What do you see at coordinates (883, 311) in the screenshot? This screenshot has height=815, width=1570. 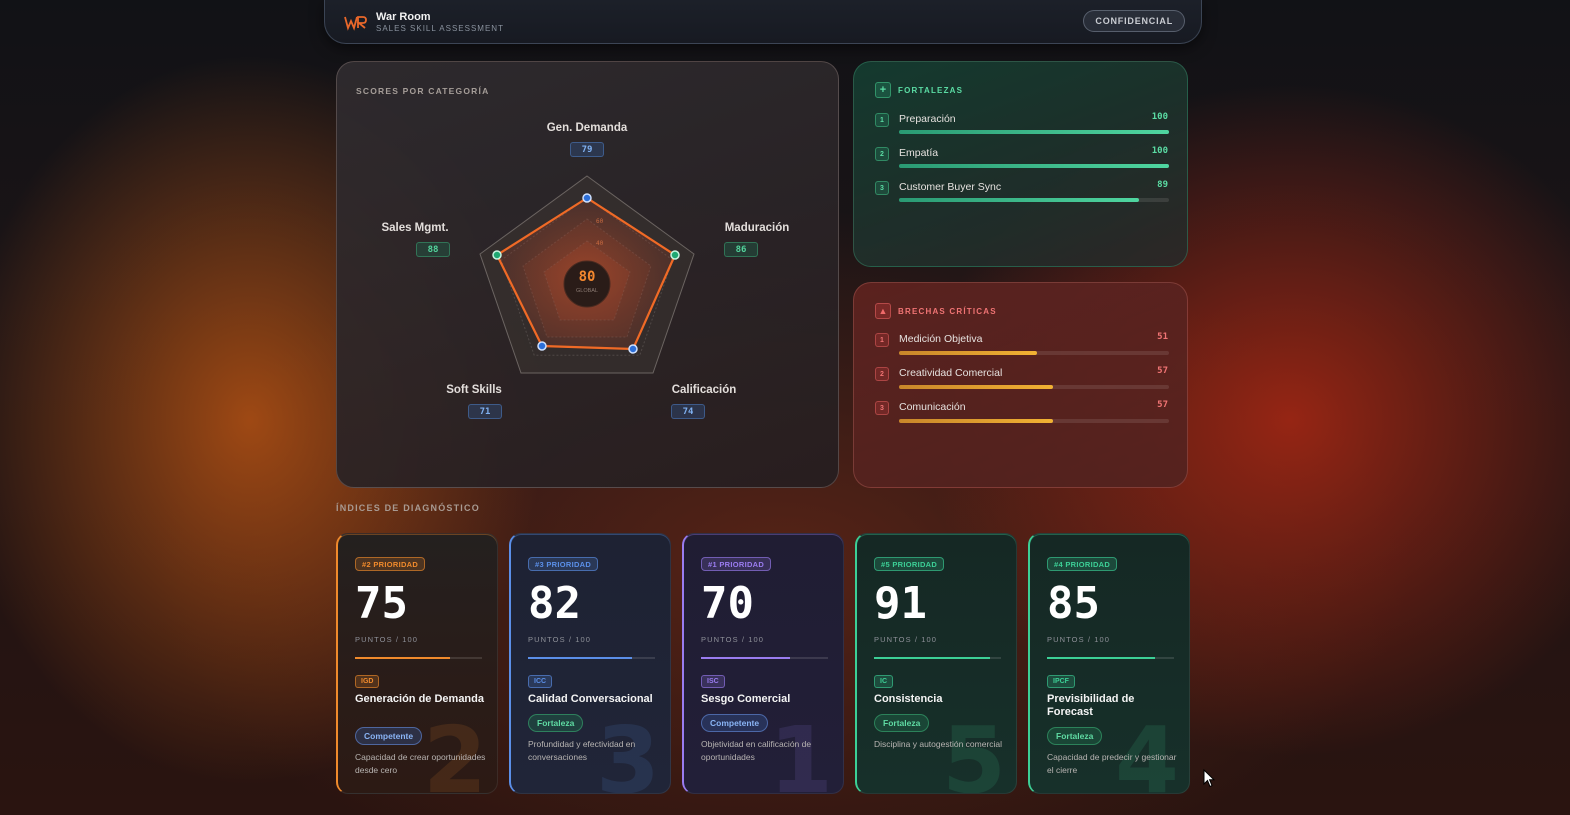 I see `warning-triangle-icon: ▲` at bounding box center [883, 311].